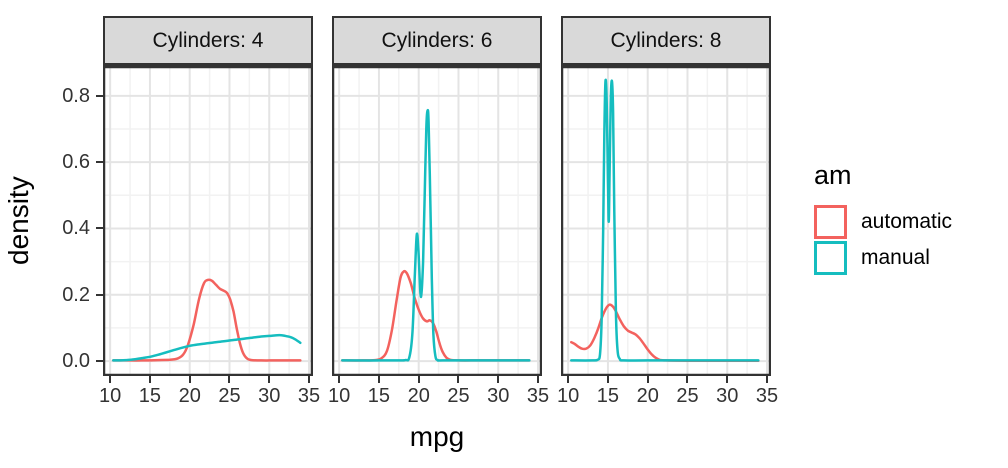 The image size is (1008, 468). What do you see at coordinates (666, 41) in the screenshot?
I see `facet-strip-label: Cylinders: 8` at bounding box center [666, 41].